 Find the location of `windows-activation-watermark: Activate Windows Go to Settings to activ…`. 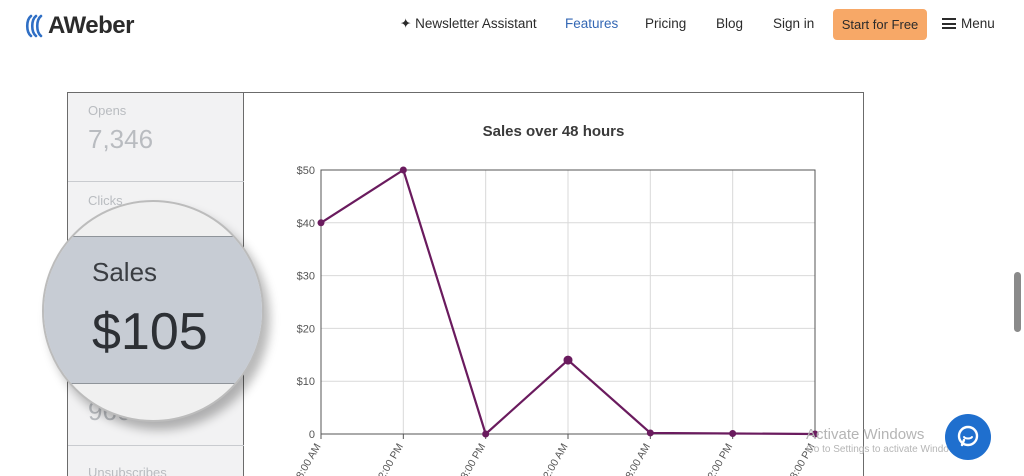

windows-activation-watermark: Activate Windows Go to Settings to activ… is located at coordinates (885, 441).